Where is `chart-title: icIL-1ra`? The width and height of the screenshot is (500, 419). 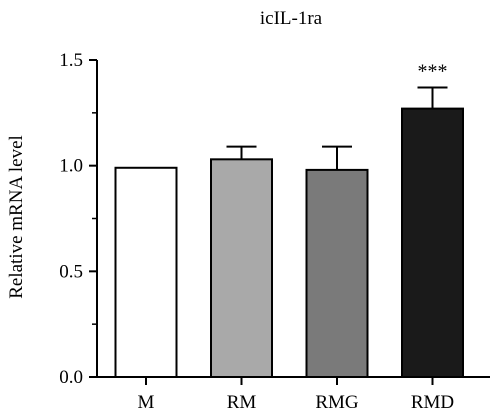
chart-title: icIL-1ra is located at coordinates (291, 18).